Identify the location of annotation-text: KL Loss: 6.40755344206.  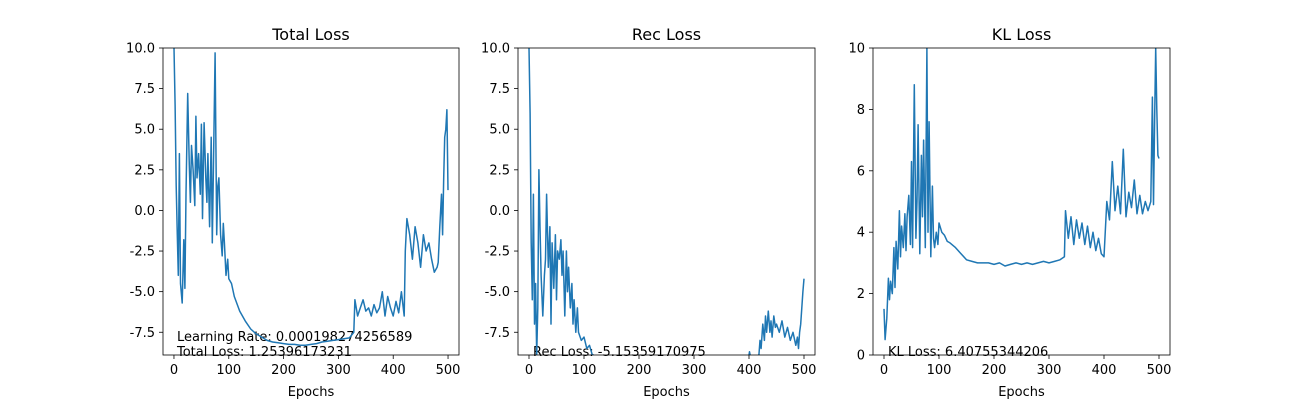
(968, 352).